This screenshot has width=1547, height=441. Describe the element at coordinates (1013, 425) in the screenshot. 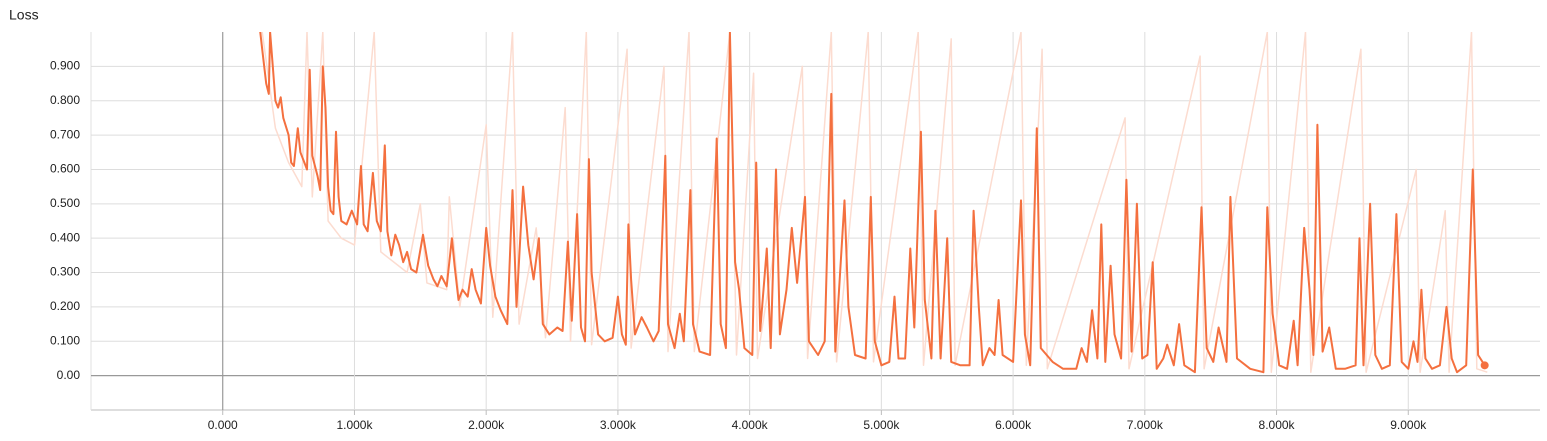

I see `x-tick-label: 6.000k` at that location.